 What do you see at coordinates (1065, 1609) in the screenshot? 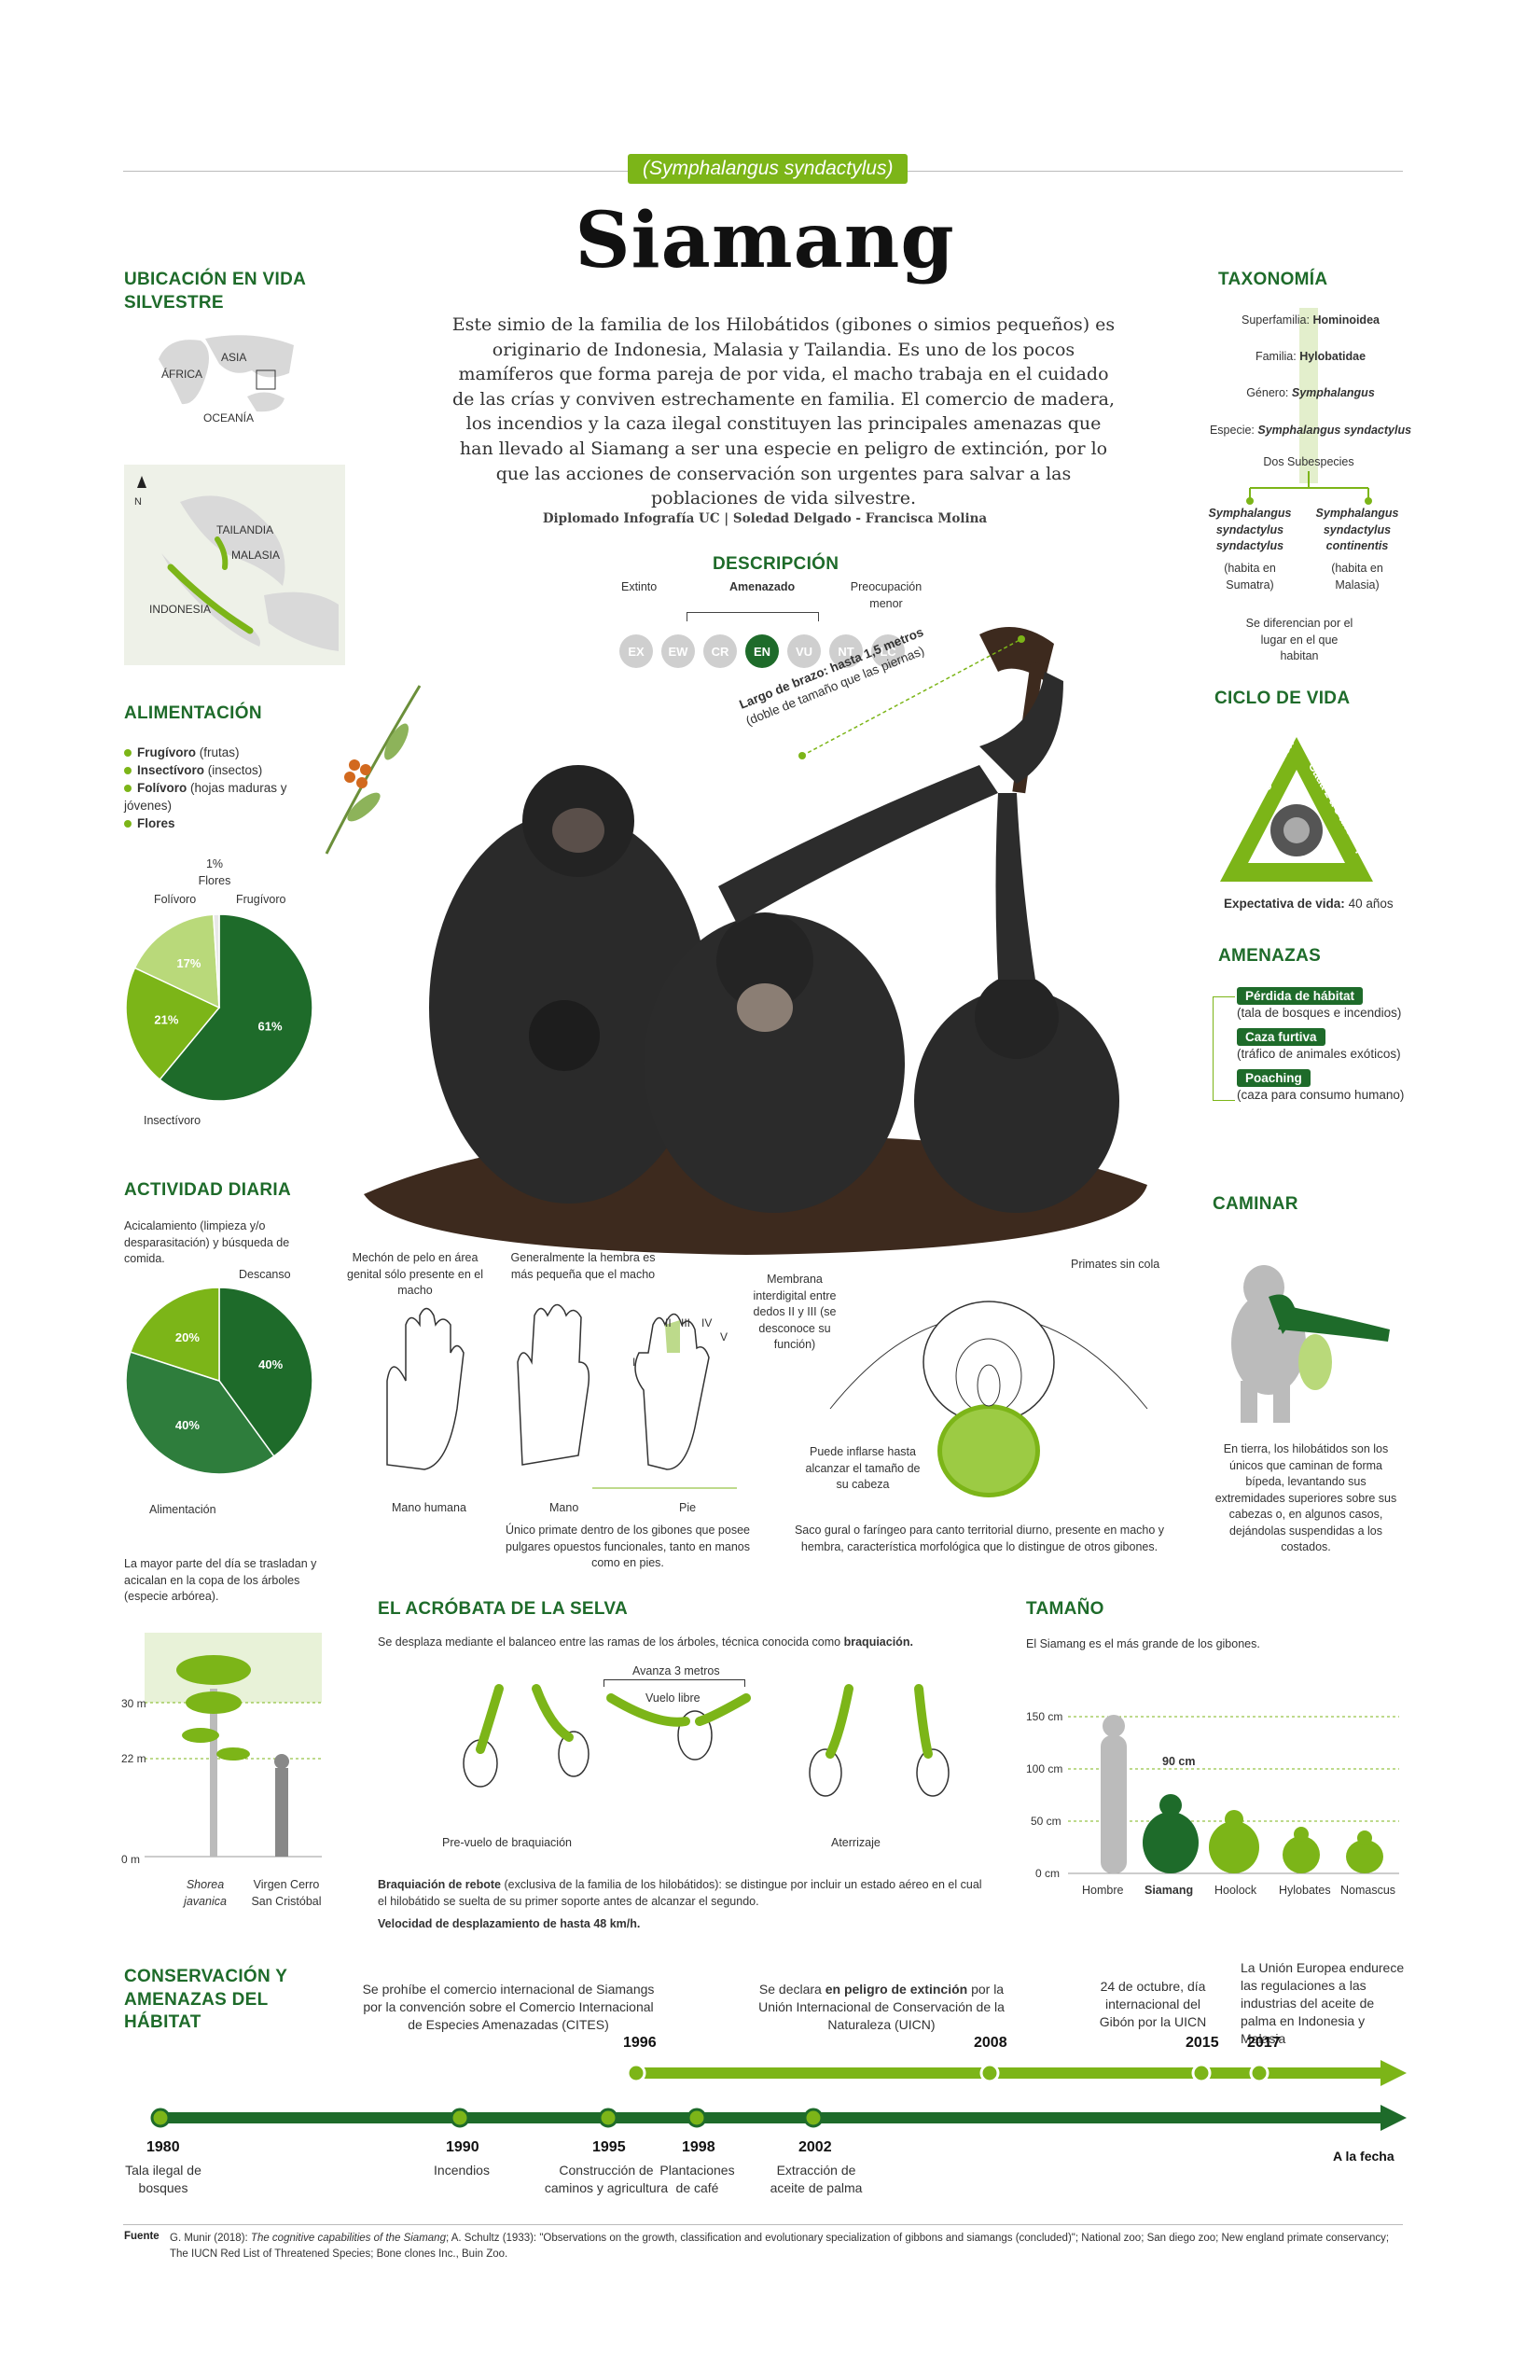
I see `tamano-title: TAMAÑO` at bounding box center [1065, 1609].